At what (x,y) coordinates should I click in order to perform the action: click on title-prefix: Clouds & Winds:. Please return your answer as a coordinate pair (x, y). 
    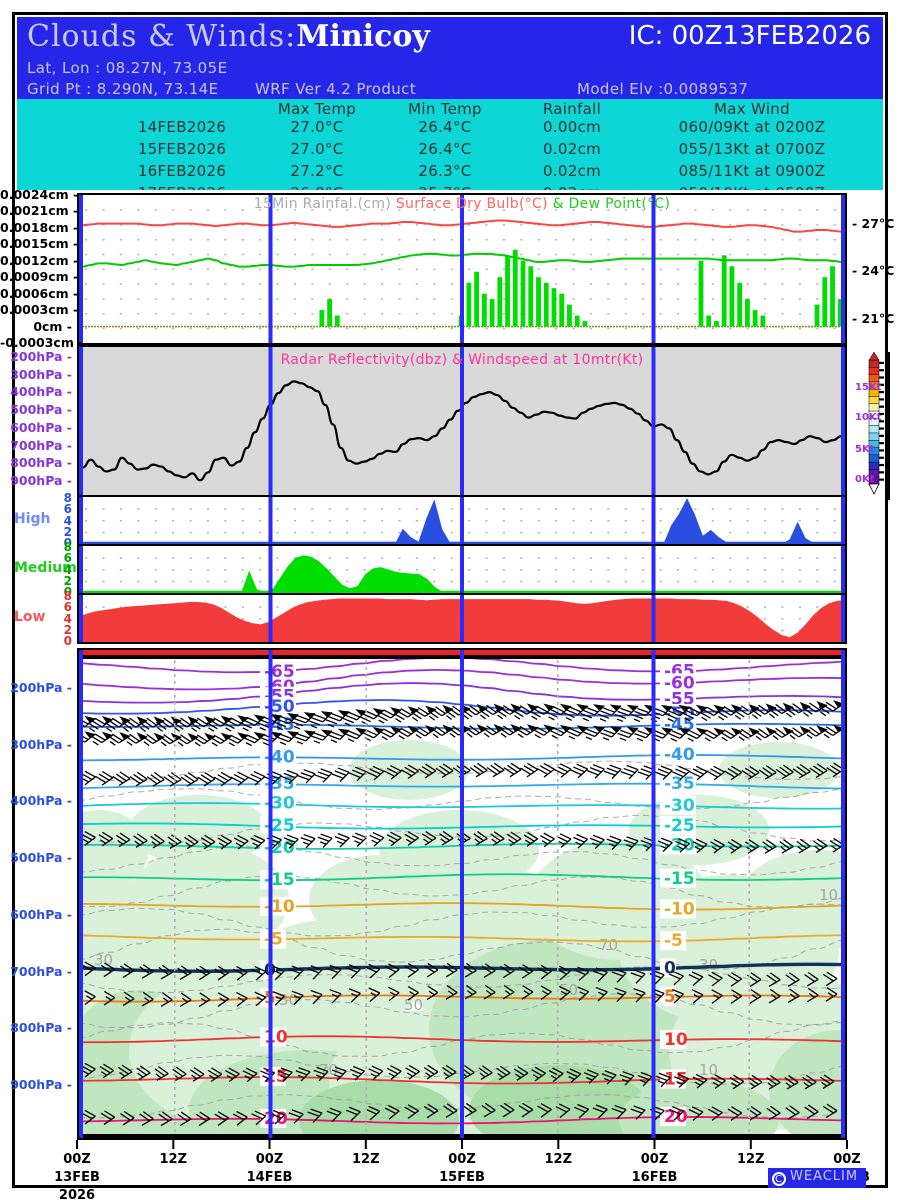
    Looking at the image, I should click on (162, 36).